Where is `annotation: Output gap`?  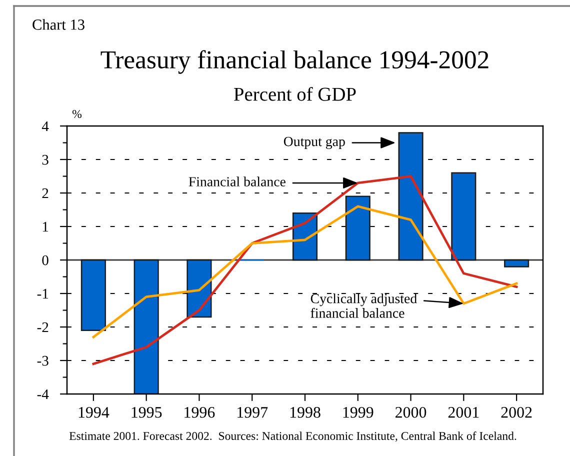
annotation: Output gap is located at coordinates (314, 143).